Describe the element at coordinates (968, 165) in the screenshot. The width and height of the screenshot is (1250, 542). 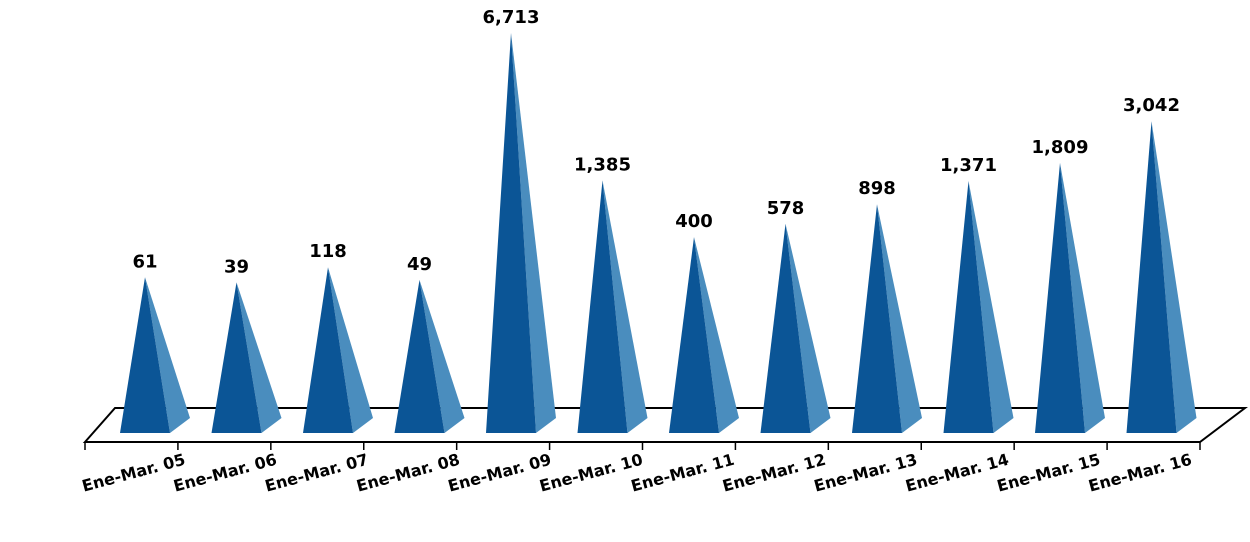
I see `data-label: 1,371` at that location.